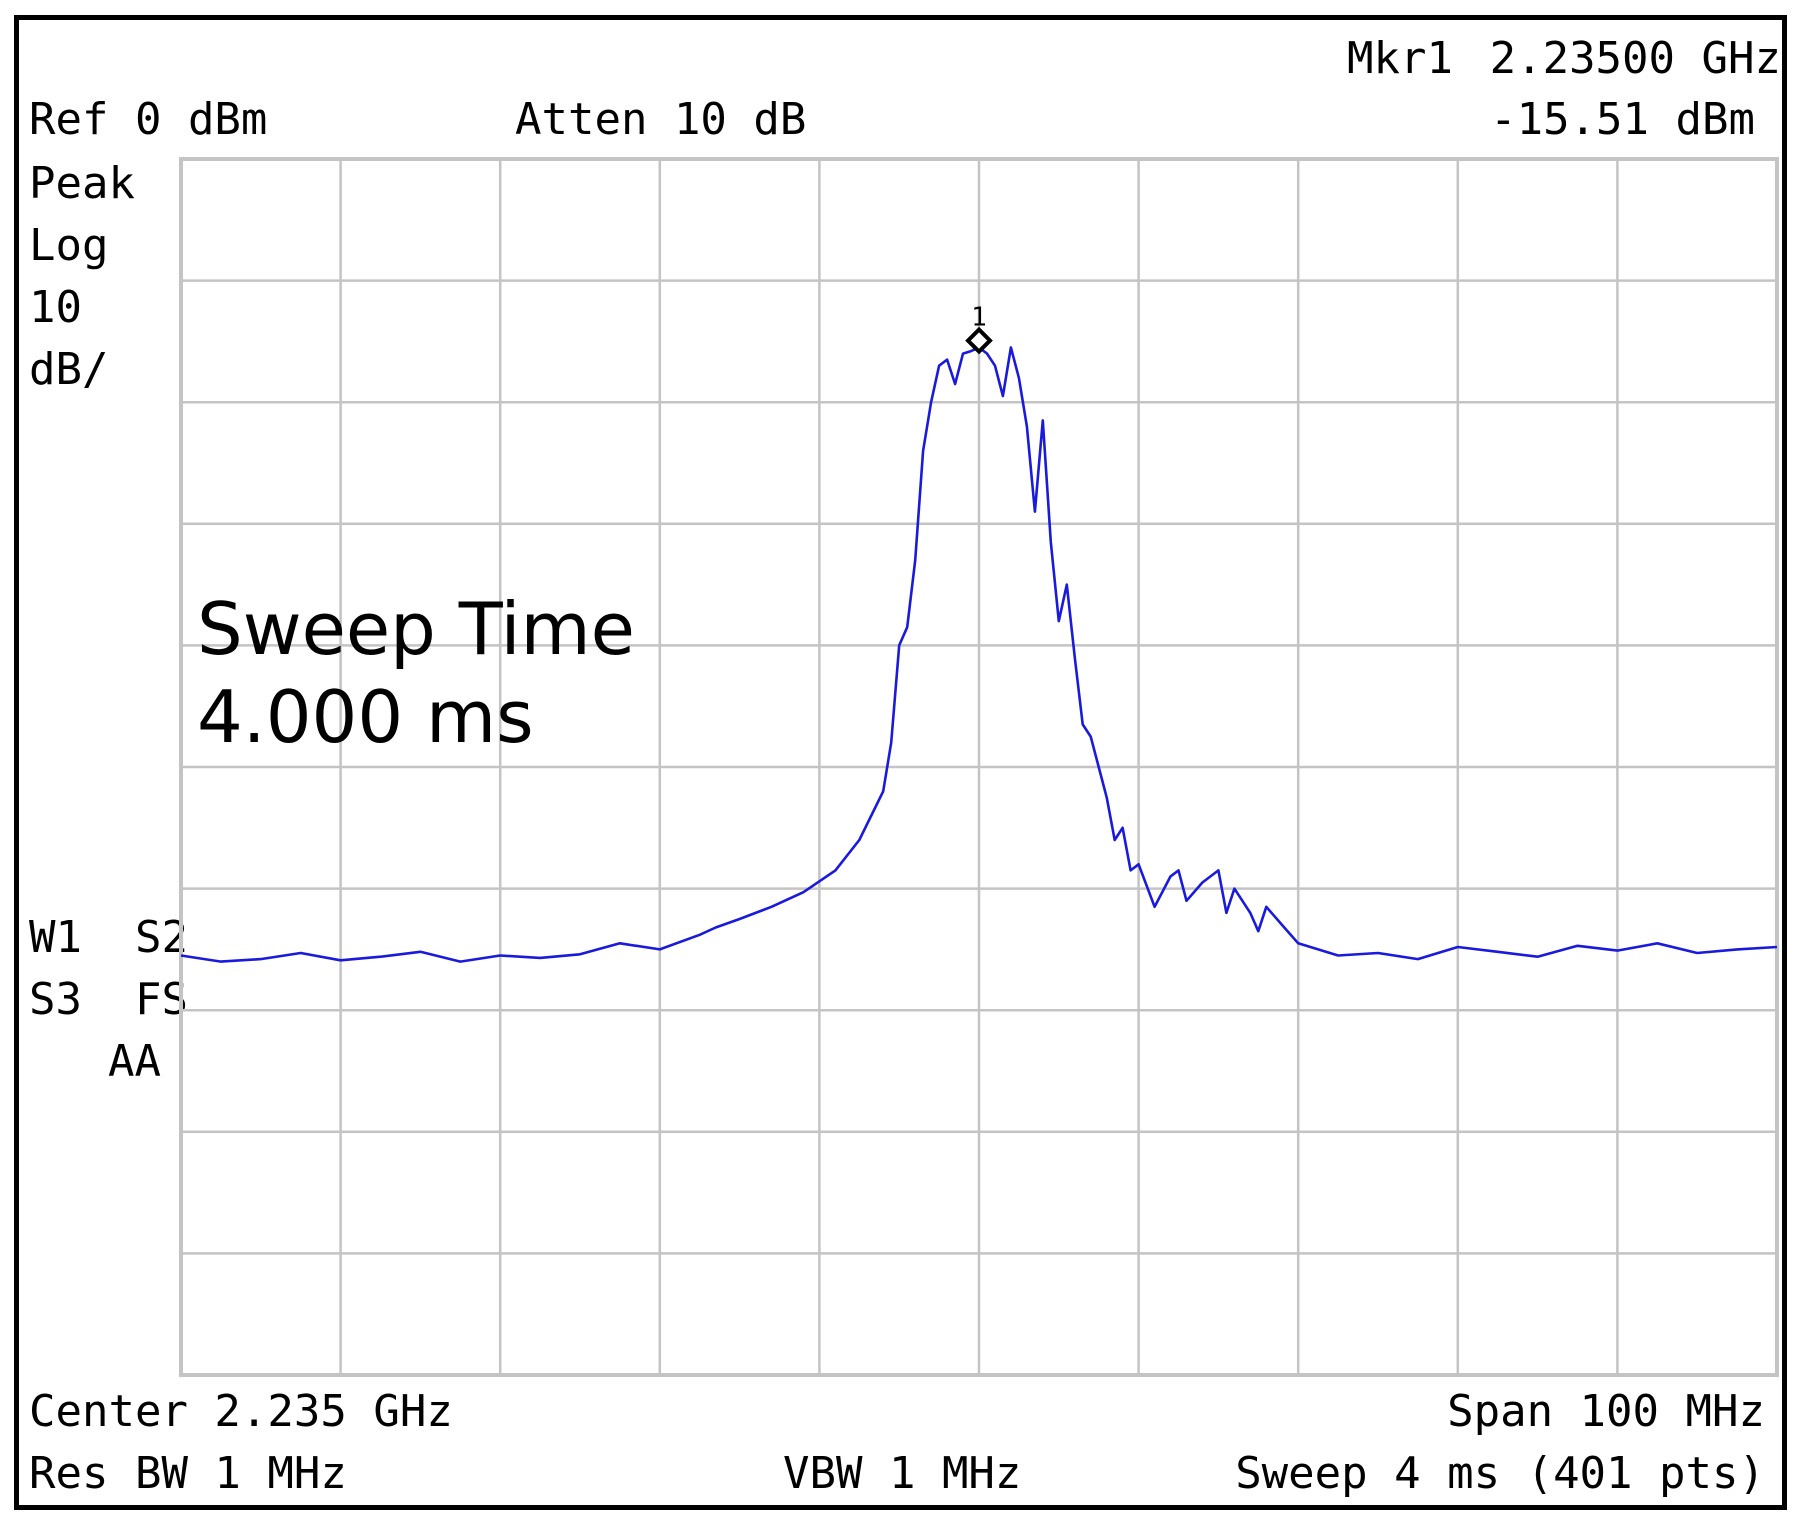 This screenshot has width=1798, height=1525. What do you see at coordinates (241, 1411) in the screenshot?
I see `center-frequency-label: Center 2.235 GHz` at bounding box center [241, 1411].